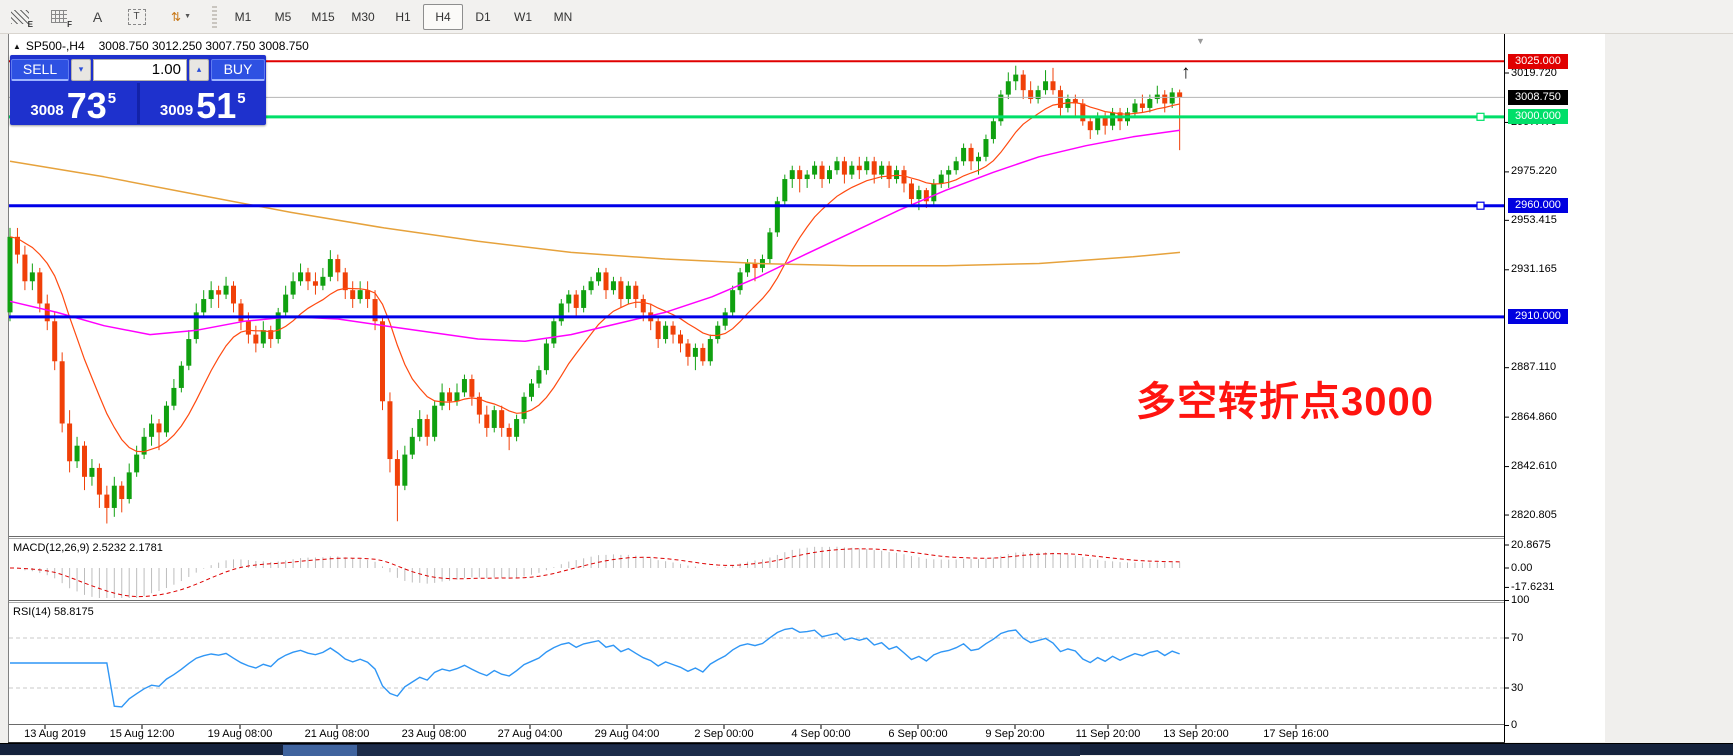  I want to click on timeframe-toolbar: M1 M5 M15 M30 H1 H4 D1 W1 MN, so click(403, 16).